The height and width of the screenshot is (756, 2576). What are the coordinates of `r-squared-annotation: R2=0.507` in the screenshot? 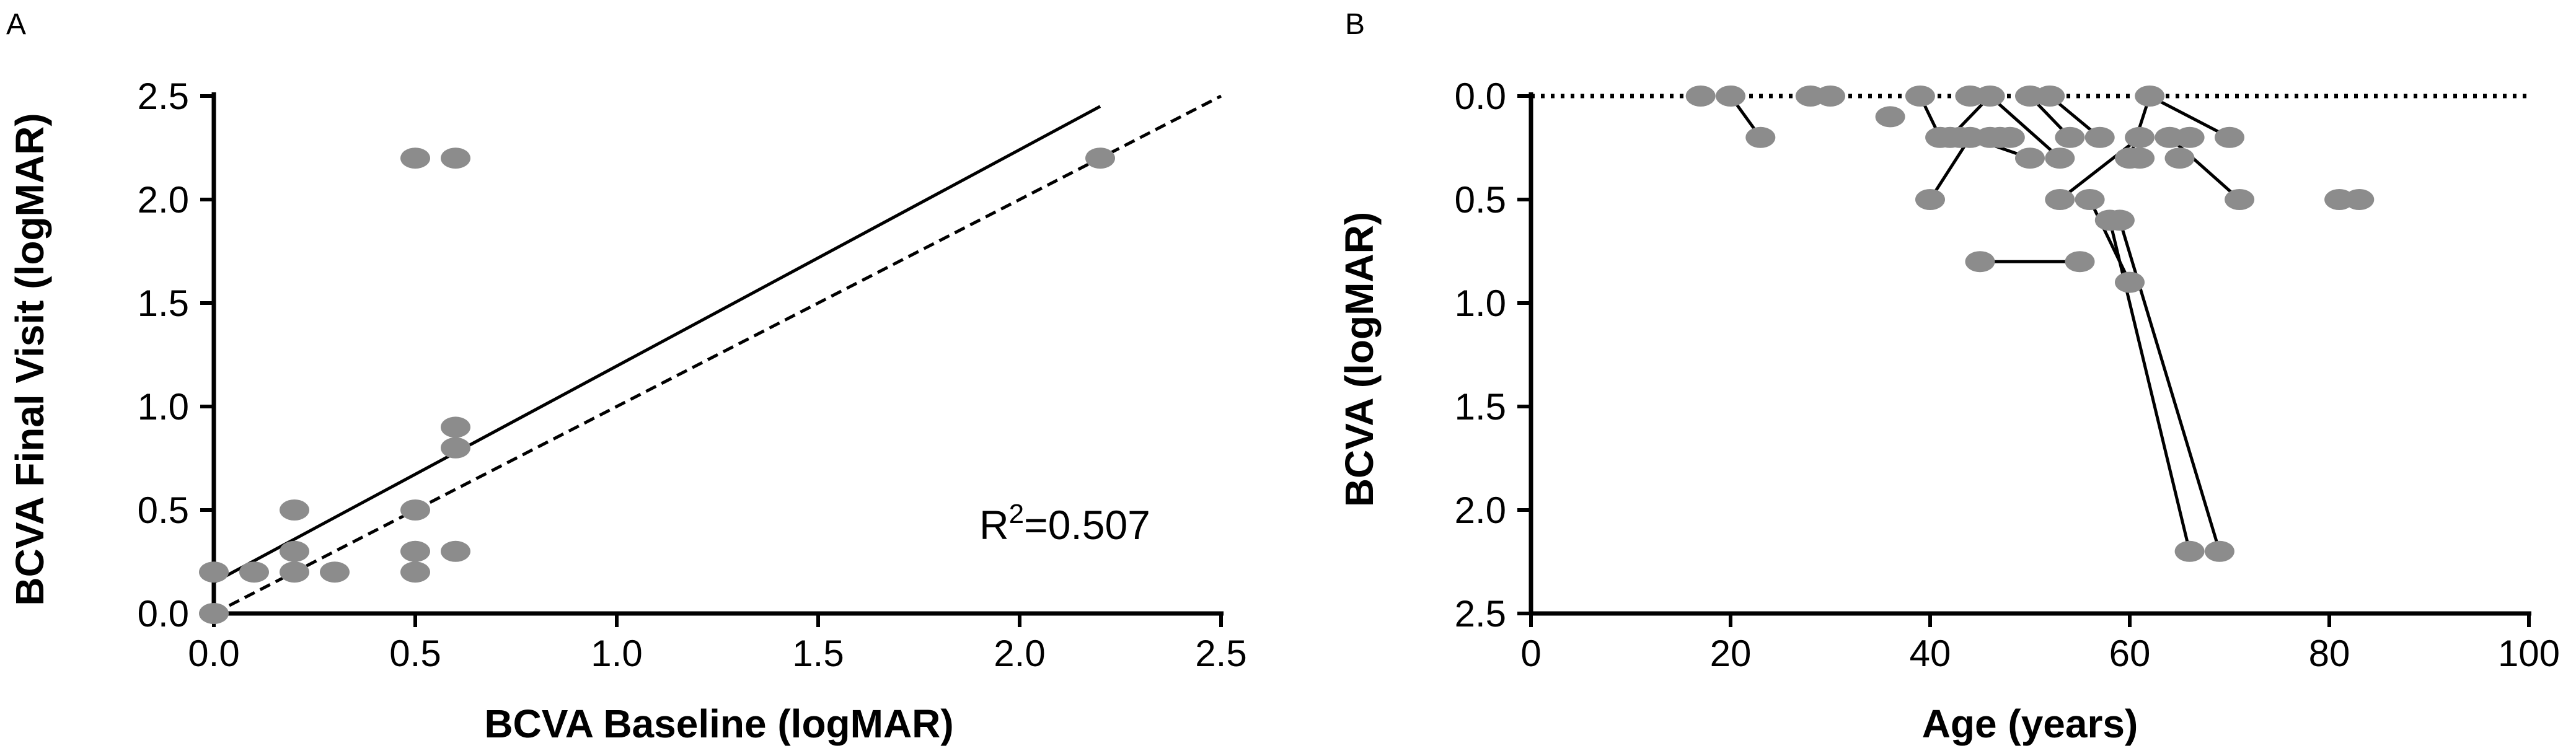 It's located at (1064, 523).